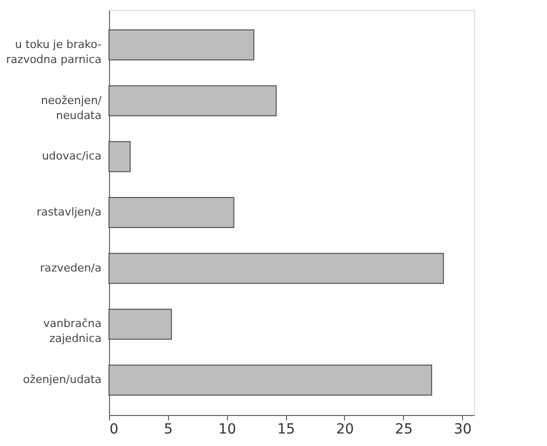 This screenshot has width=547, height=446. What do you see at coordinates (168, 430) in the screenshot?
I see `x-tick-label: 5` at bounding box center [168, 430].